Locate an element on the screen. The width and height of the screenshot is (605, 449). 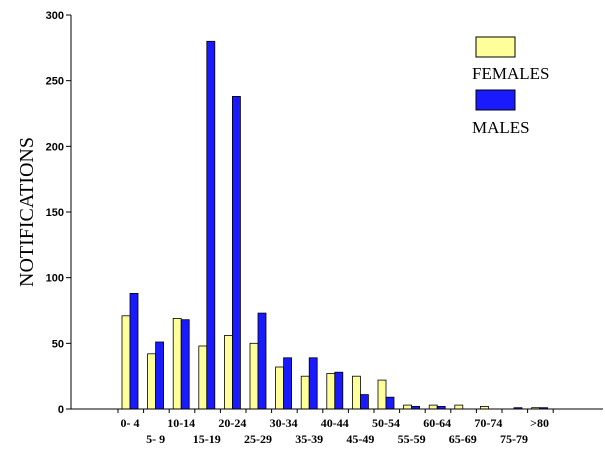
x-tick-label: 35-39 is located at coordinates (309, 439).